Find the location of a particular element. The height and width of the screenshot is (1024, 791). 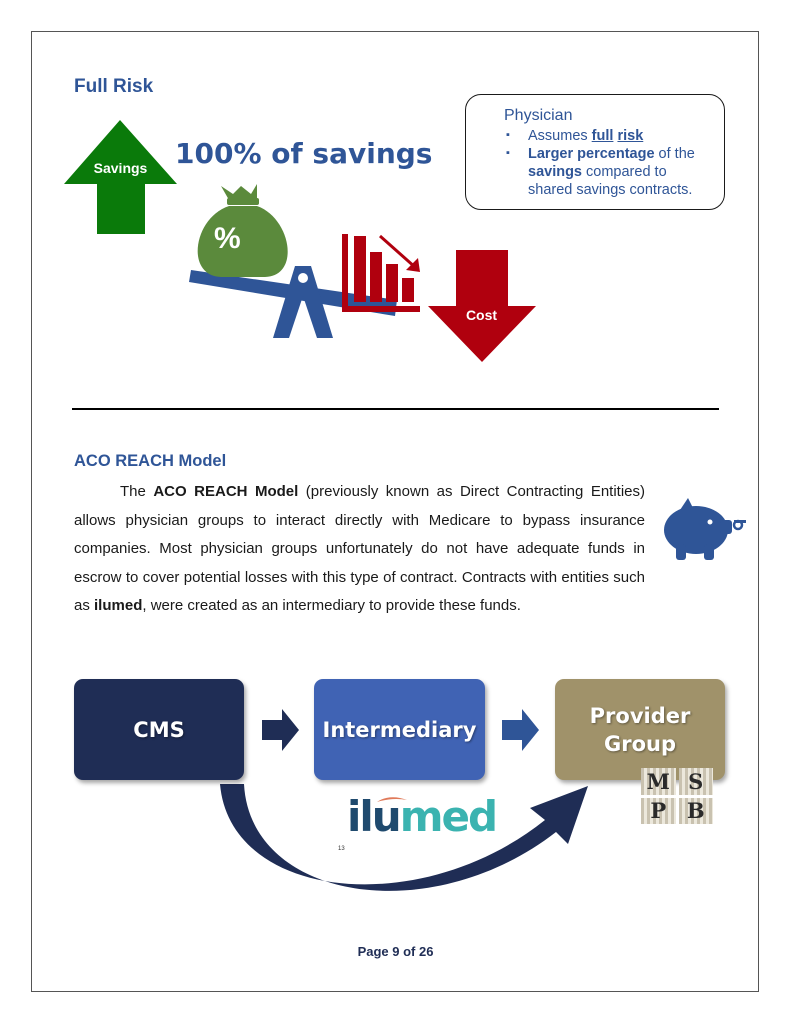

money-bag-icon is located at coordinates (242, 230).